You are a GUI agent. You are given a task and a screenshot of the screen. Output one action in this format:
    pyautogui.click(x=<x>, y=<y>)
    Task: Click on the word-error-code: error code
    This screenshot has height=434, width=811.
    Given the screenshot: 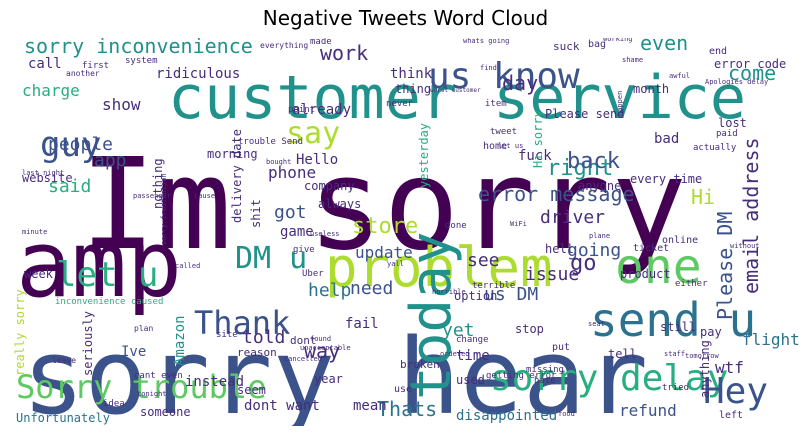 What is the action you would take?
    pyautogui.click(x=750, y=64)
    